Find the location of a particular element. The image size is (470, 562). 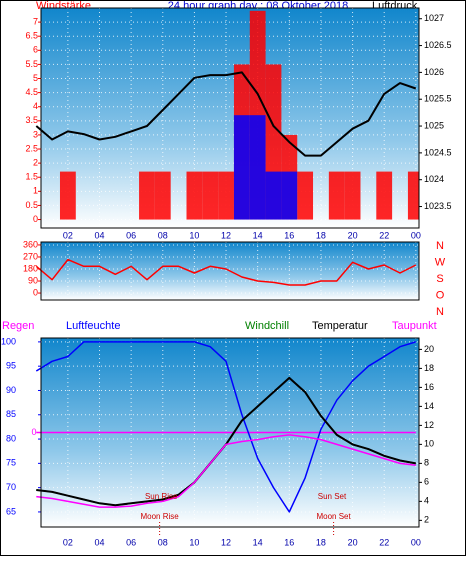

compass-label: S is located at coordinates (439, 279).